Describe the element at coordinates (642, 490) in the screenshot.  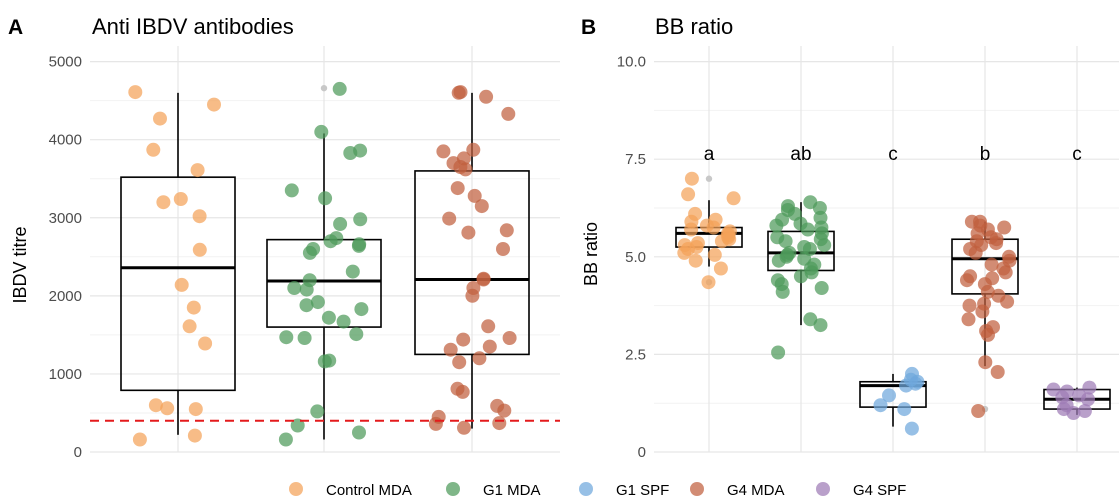
I see `legend-label-g1-spf: G1 SPF` at that location.